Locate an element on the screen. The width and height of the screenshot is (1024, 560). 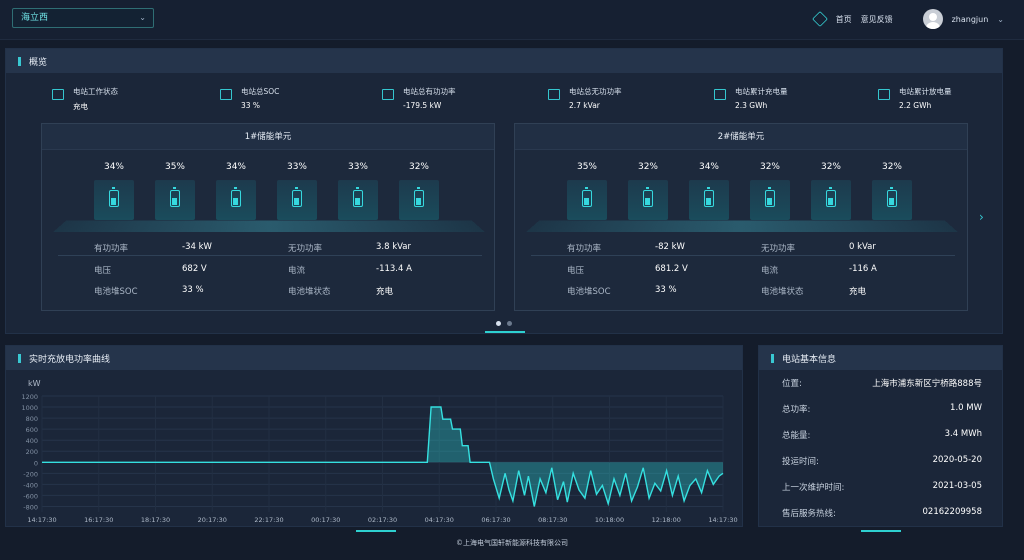
top-nav: 首页 意见反馈 zhangjun ⌄ is located at coordinates (907, 19).